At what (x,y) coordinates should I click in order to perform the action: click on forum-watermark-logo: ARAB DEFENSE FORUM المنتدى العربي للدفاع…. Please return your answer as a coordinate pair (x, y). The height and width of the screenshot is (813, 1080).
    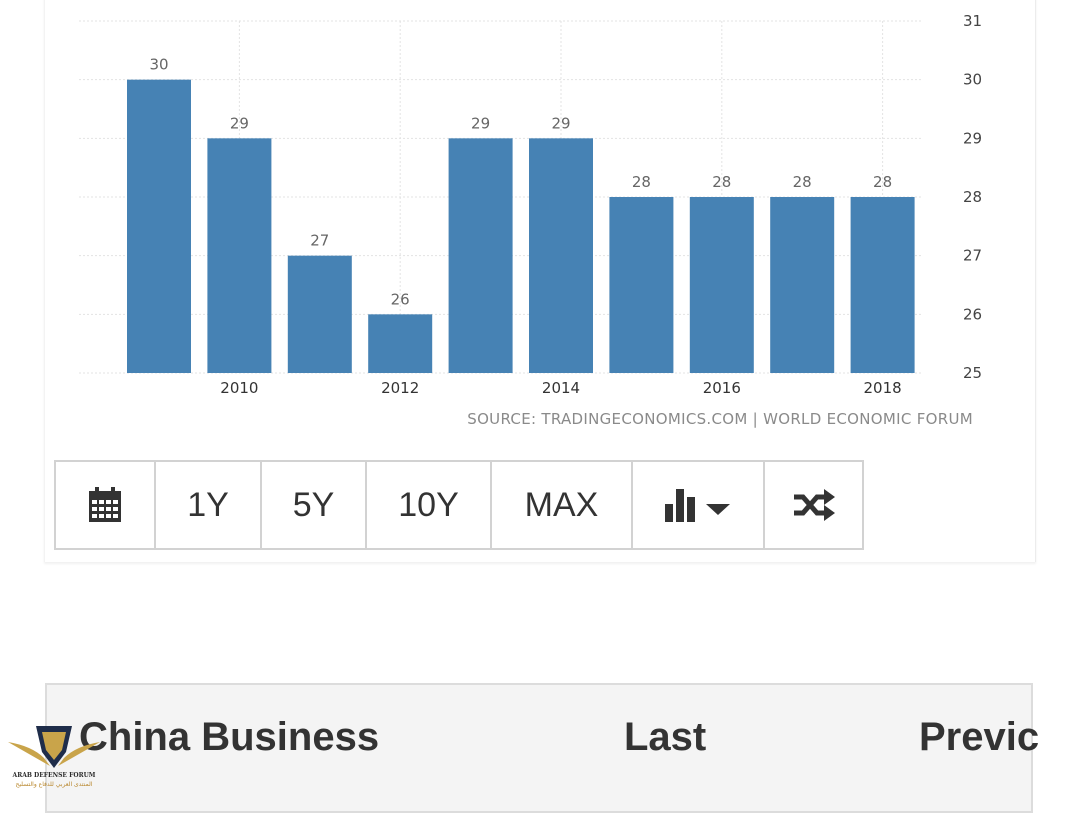
    Looking at the image, I should click on (54, 757).